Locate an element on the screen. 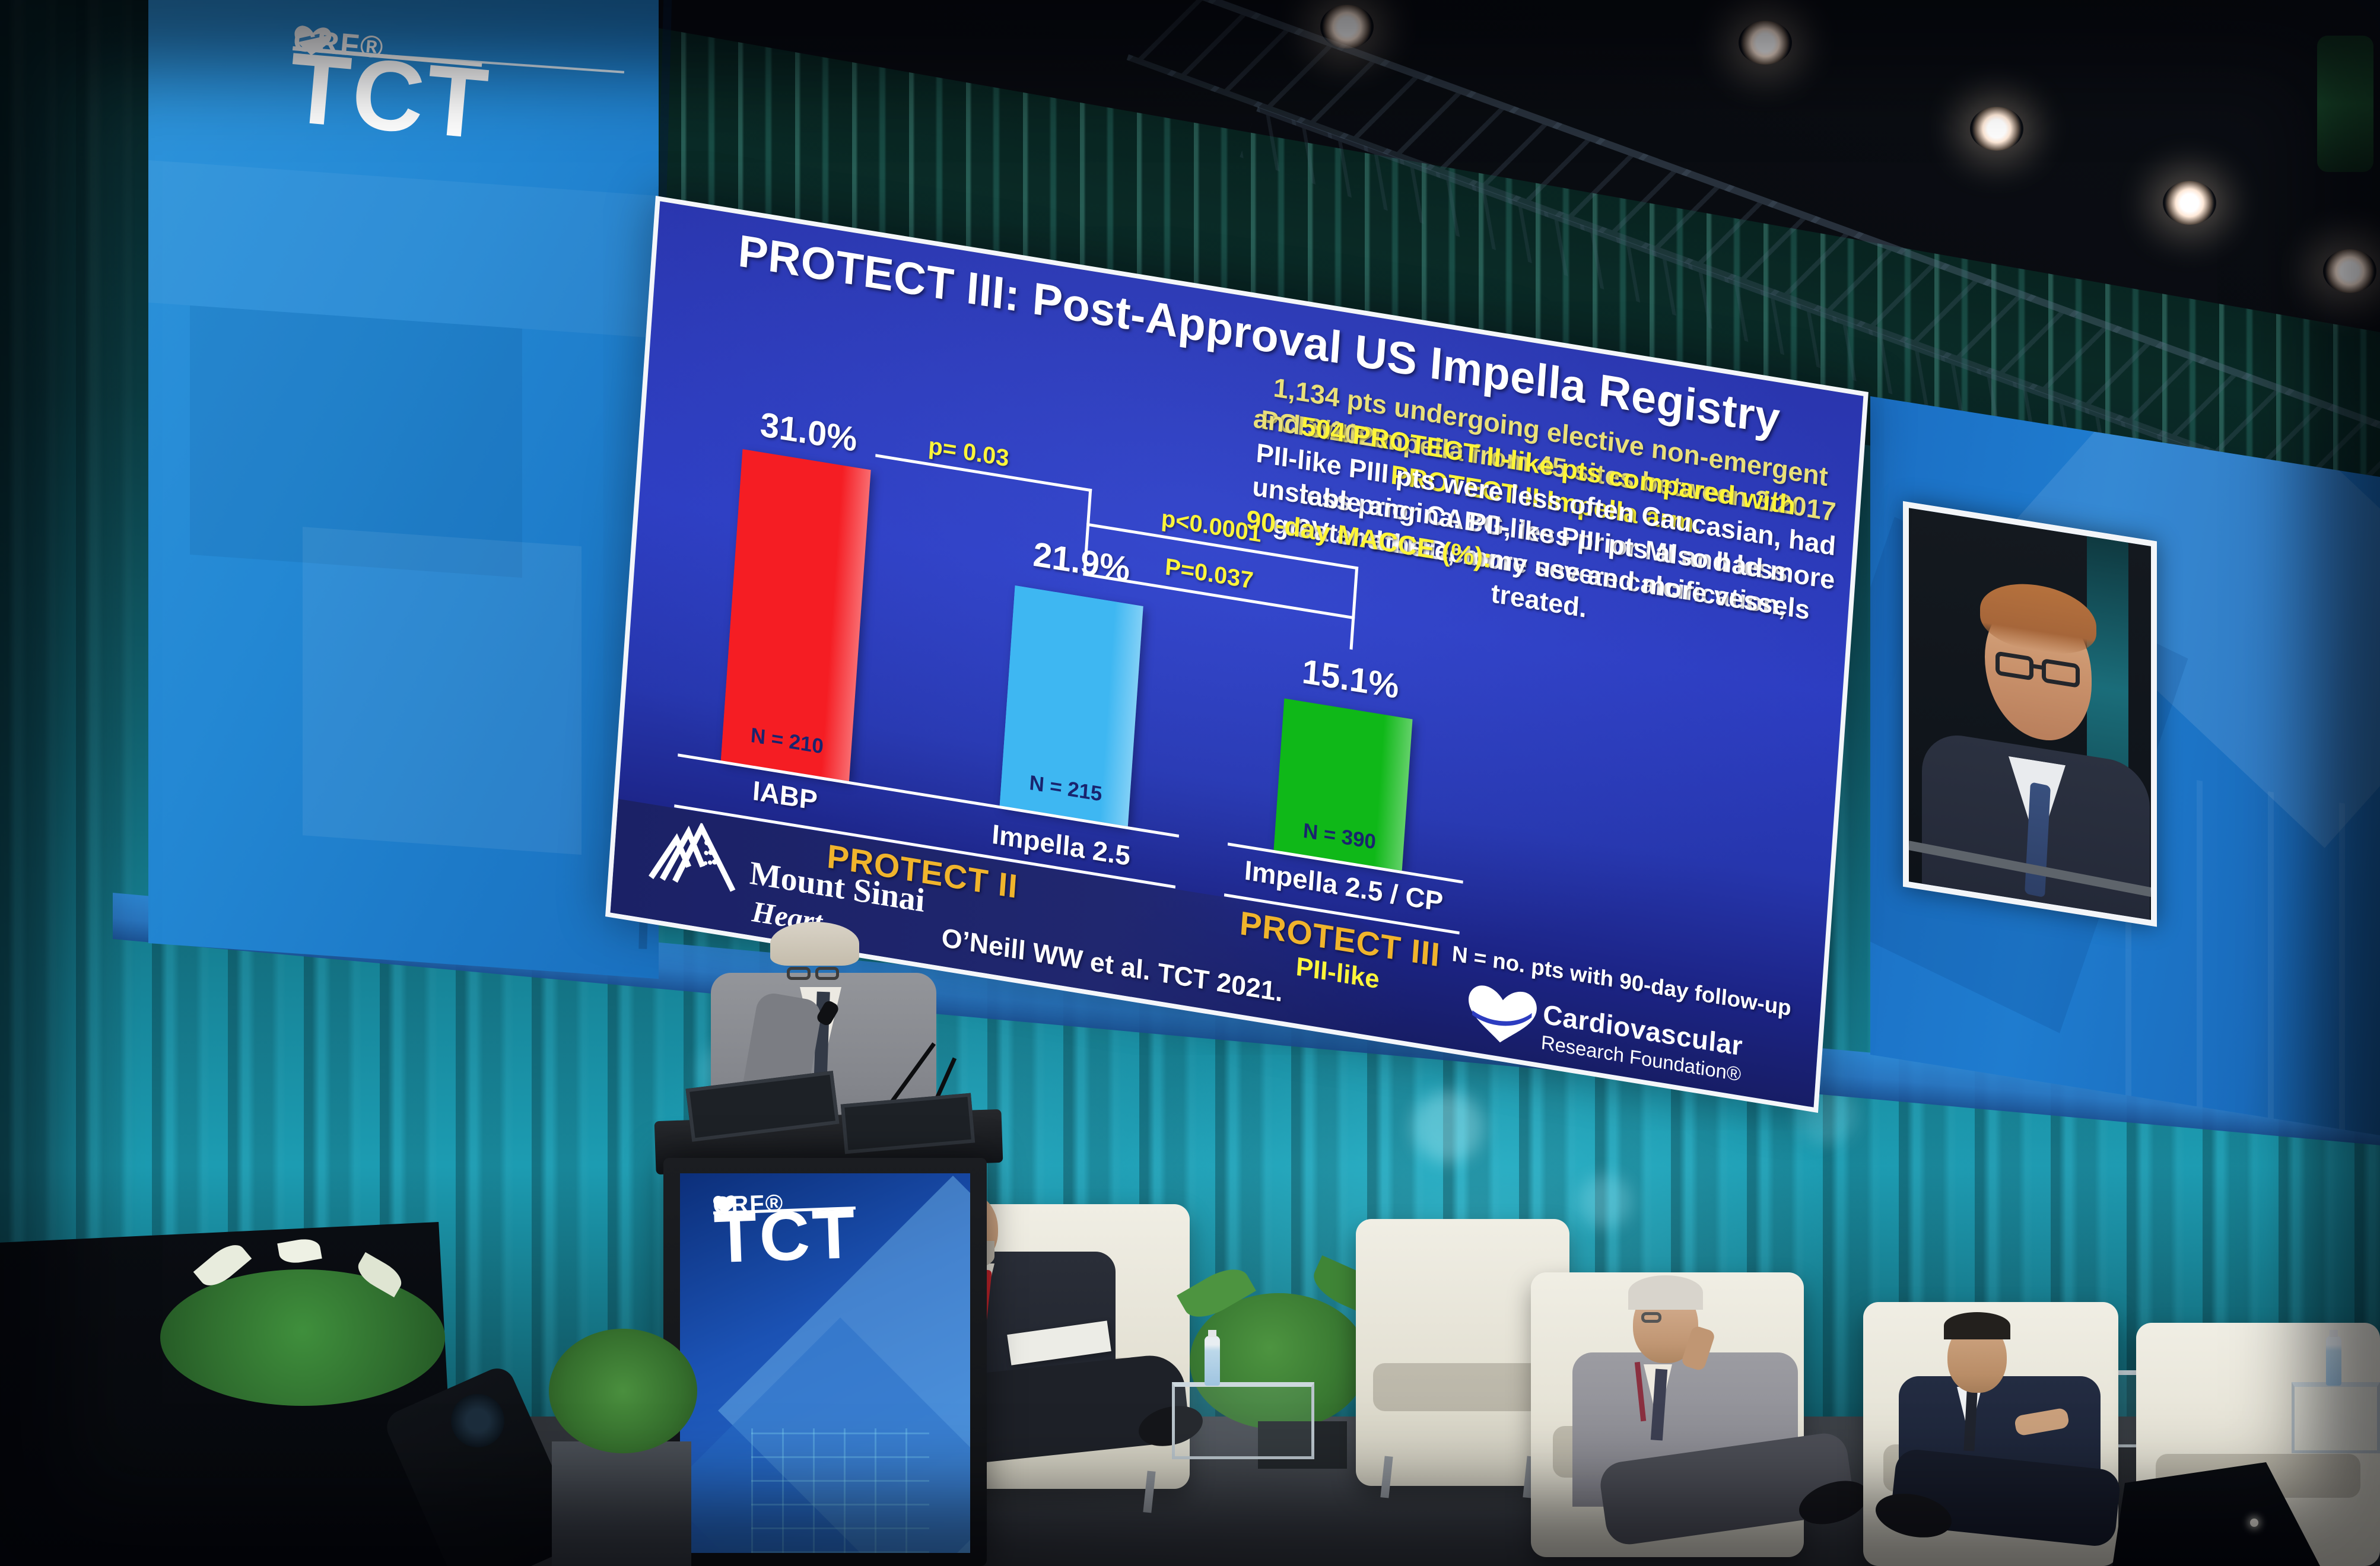  speaker-hair is located at coordinates (814, 944).